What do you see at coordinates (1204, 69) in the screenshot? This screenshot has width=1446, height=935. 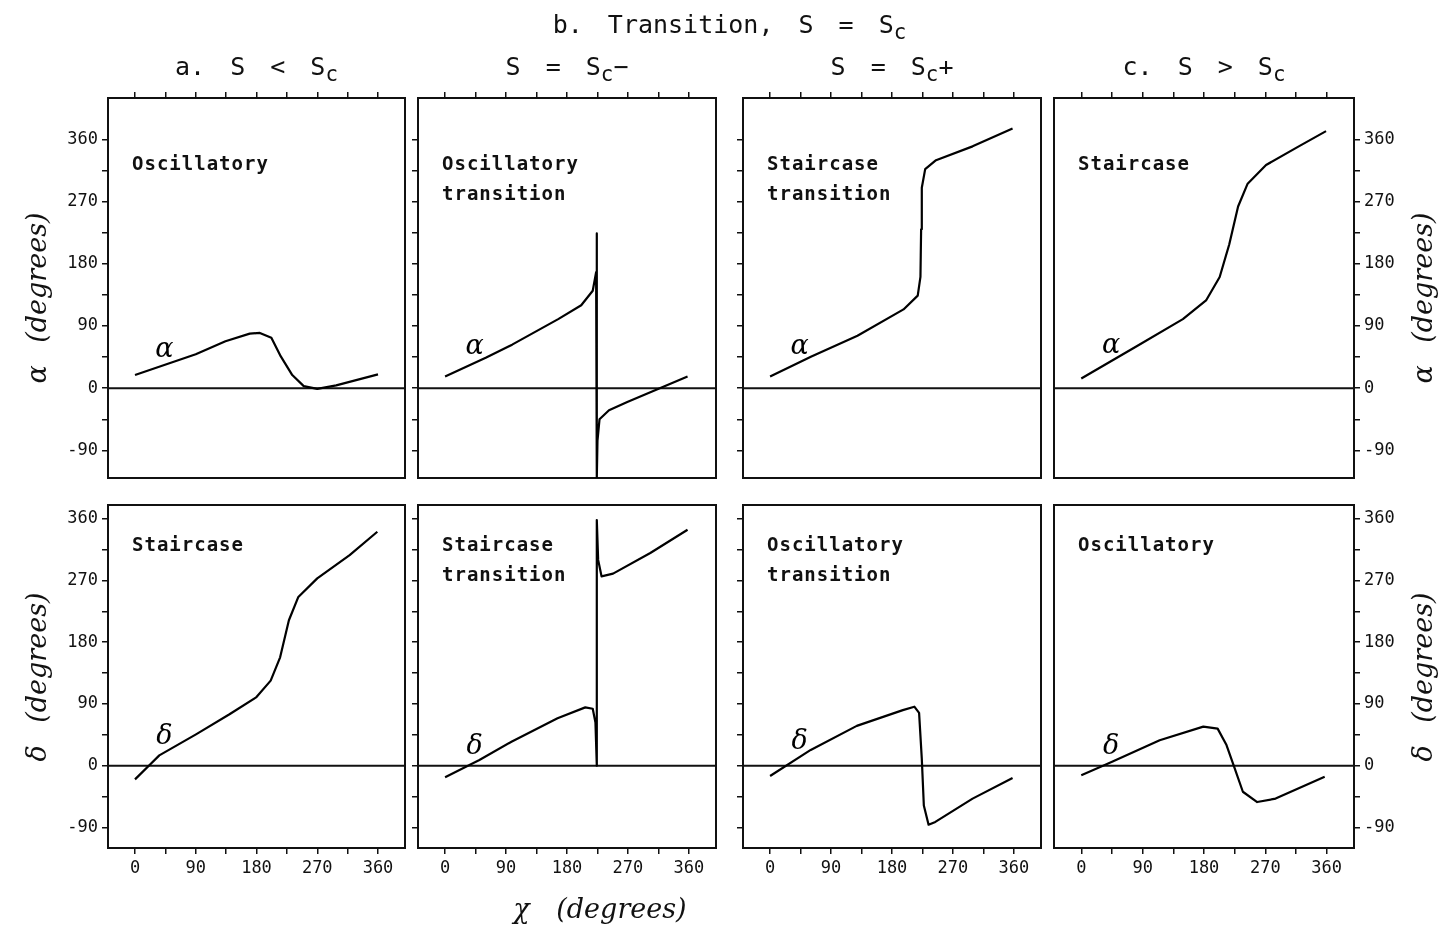 I see `chart-title: c. S > S$_{c}$` at bounding box center [1204, 69].